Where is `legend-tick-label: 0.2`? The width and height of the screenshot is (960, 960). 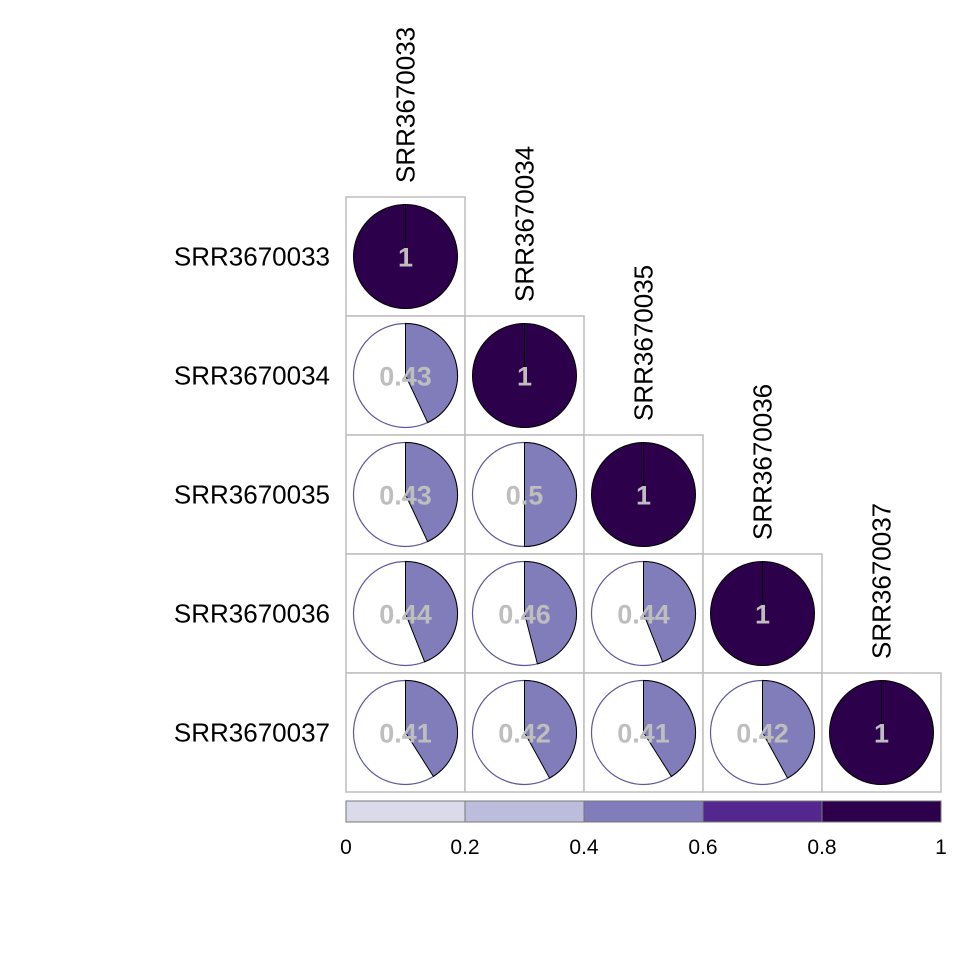
legend-tick-label: 0.2 is located at coordinates (464, 847).